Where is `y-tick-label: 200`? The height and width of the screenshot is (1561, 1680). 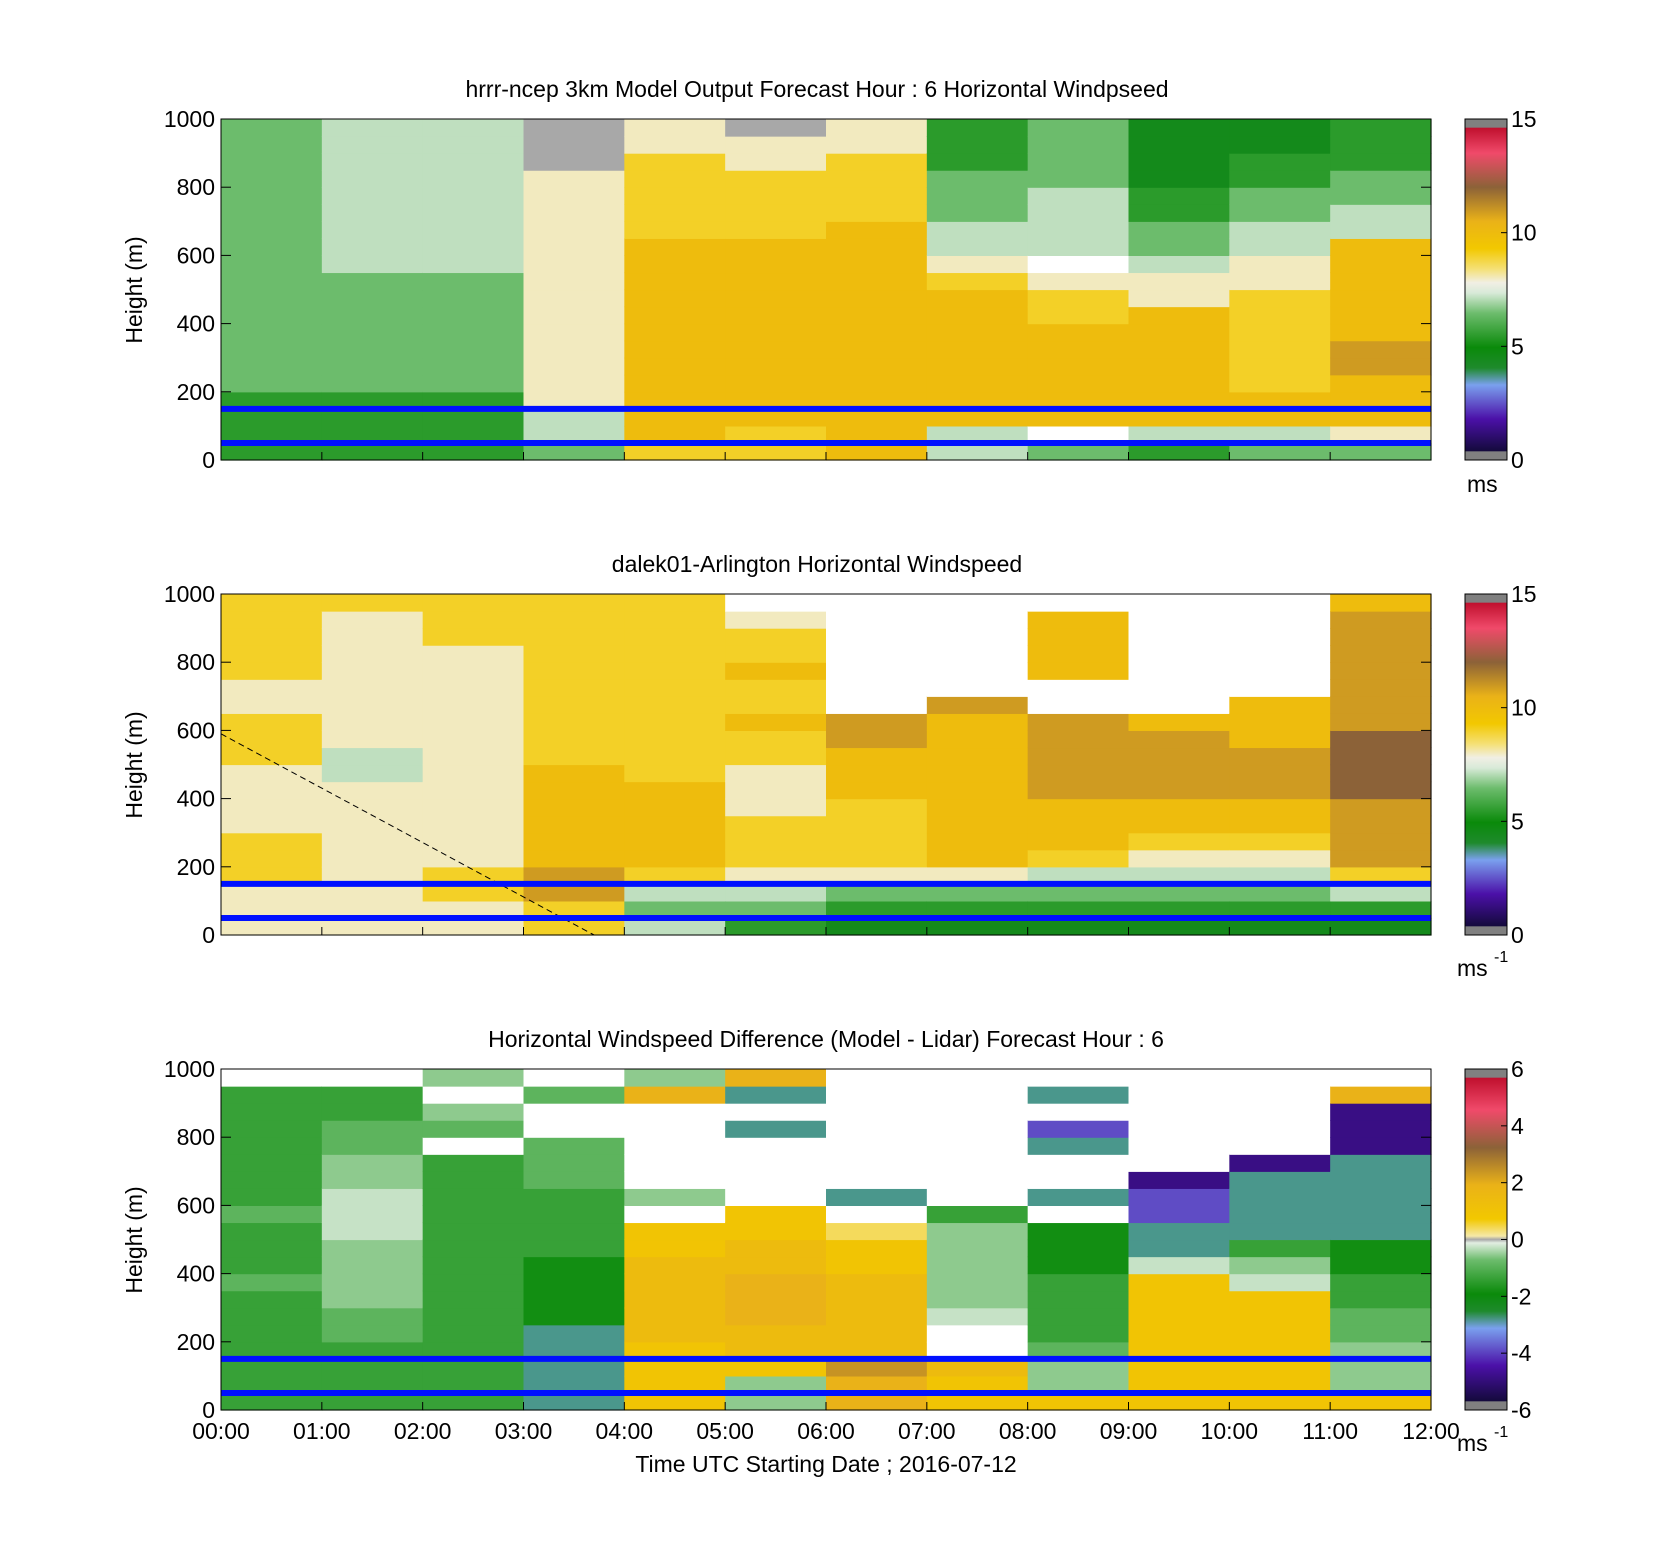 y-tick-label: 200 is located at coordinates (196, 1342).